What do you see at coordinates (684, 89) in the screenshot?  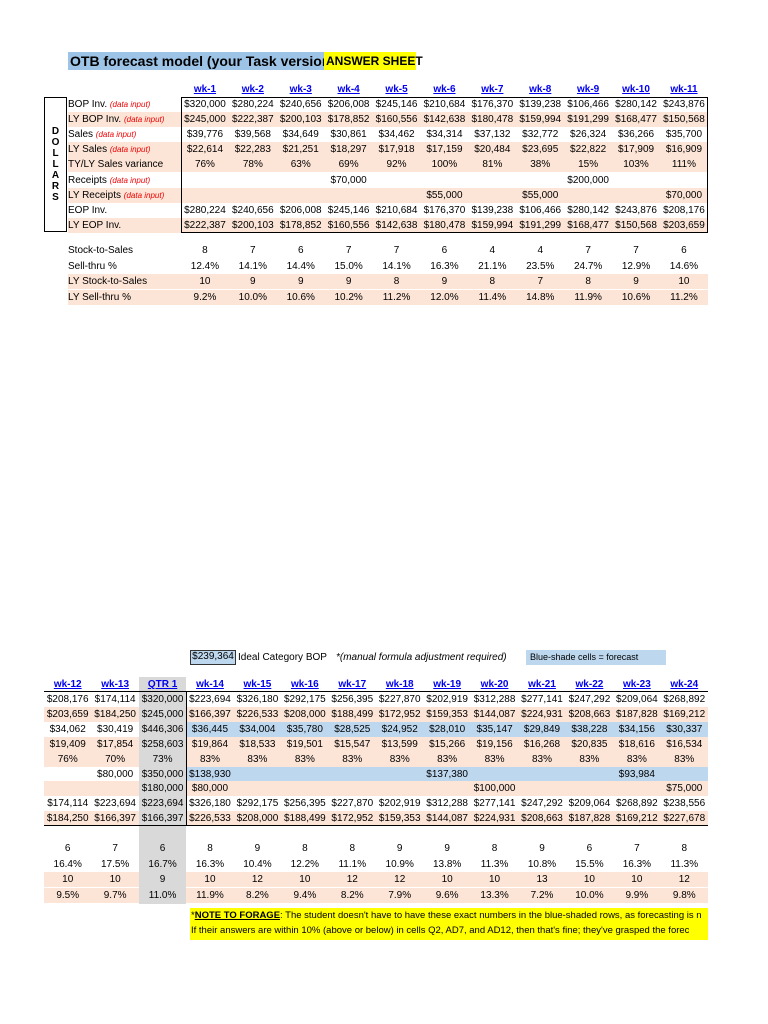 I see `column-header-wk-11: wk-11` at bounding box center [684, 89].